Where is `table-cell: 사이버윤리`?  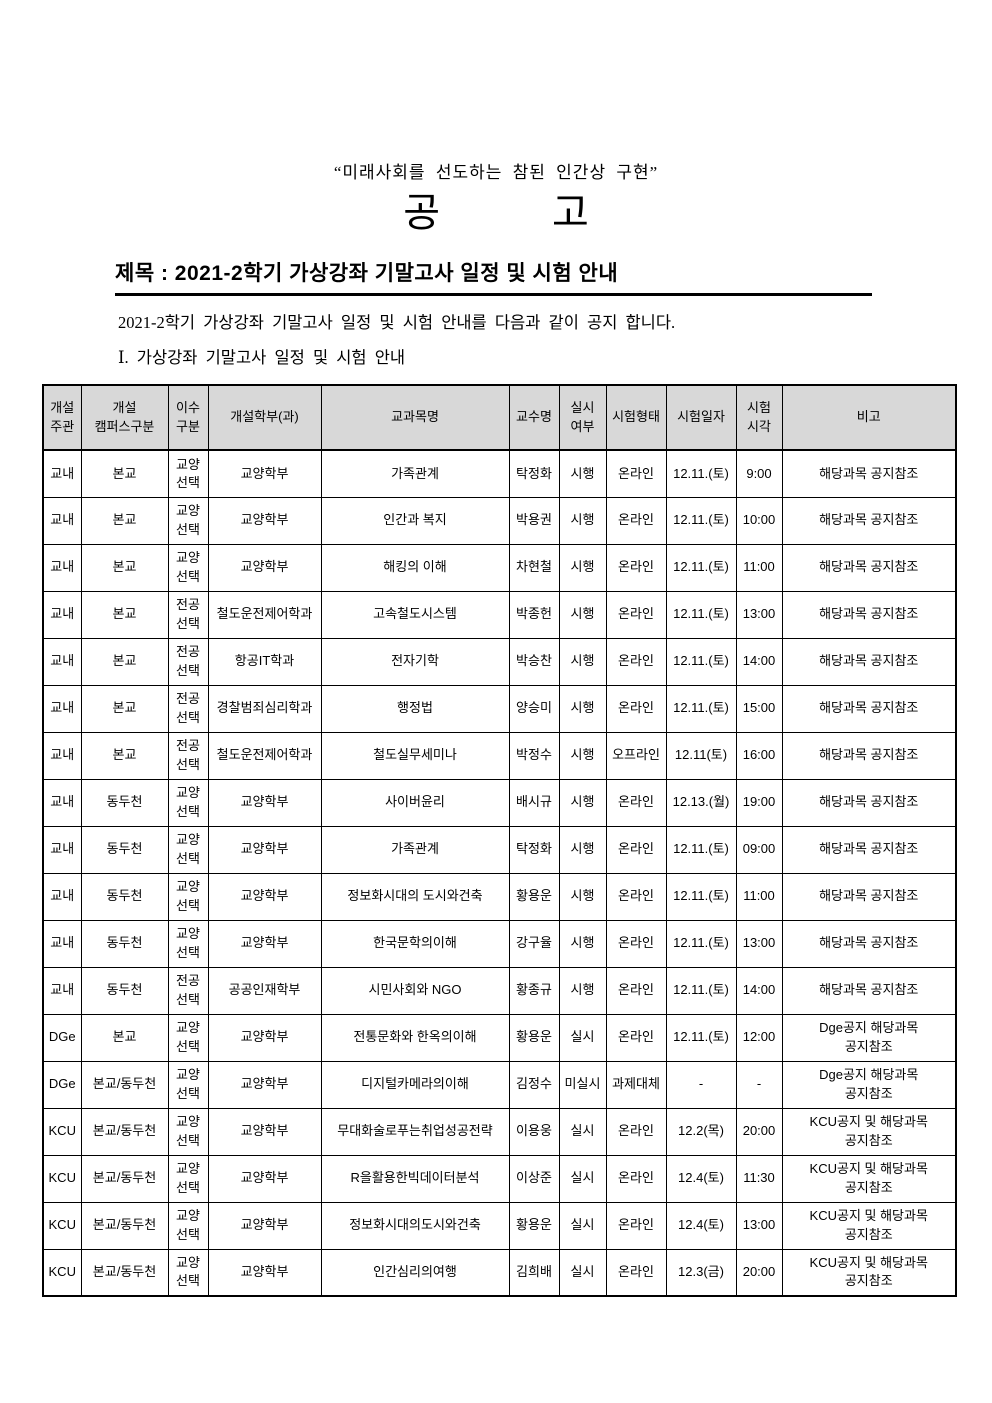 table-cell: 사이버윤리 is located at coordinates (415, 802).